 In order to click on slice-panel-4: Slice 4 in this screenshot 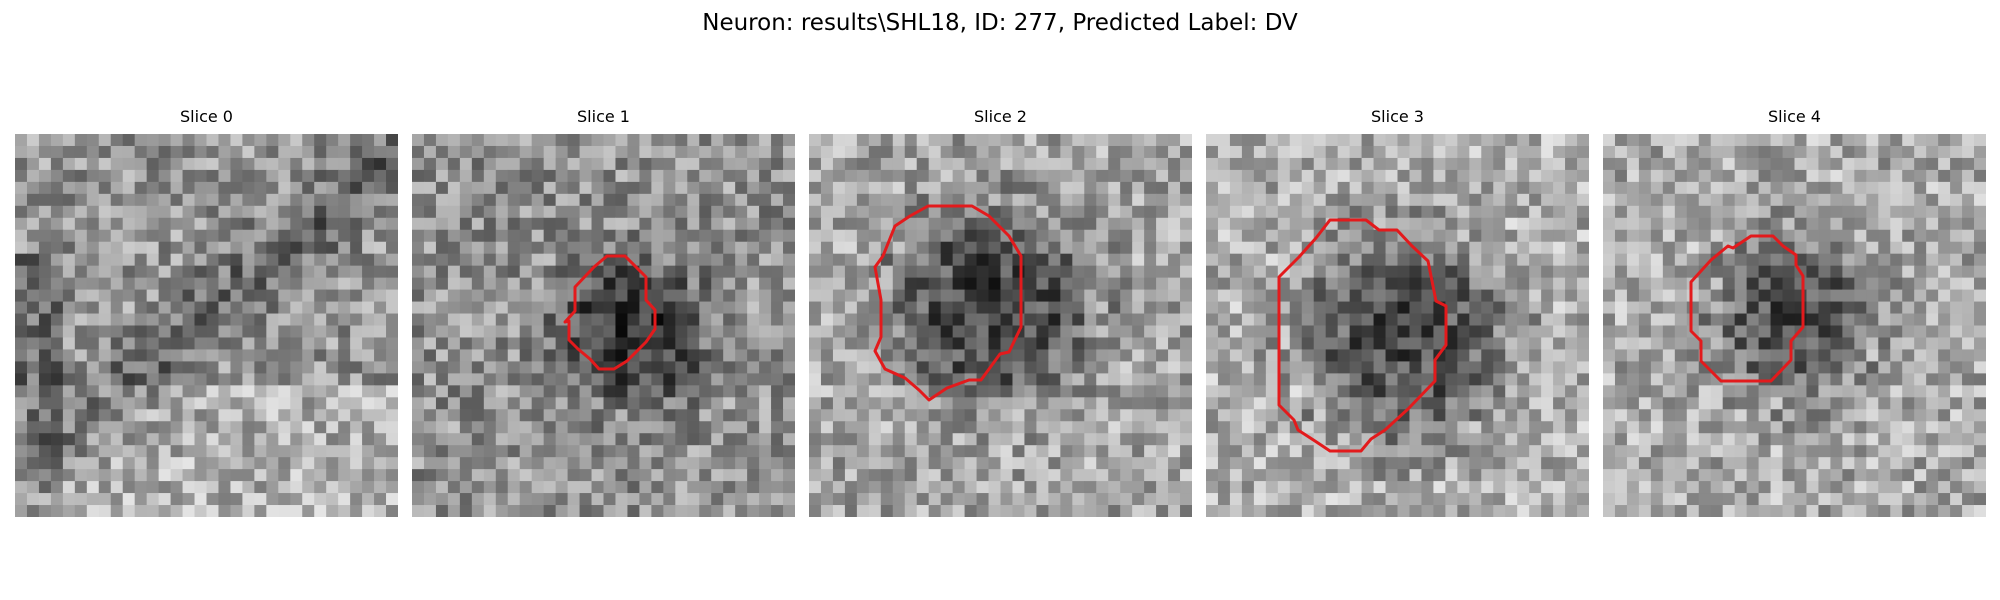, I will do `click(1794, 311)`.